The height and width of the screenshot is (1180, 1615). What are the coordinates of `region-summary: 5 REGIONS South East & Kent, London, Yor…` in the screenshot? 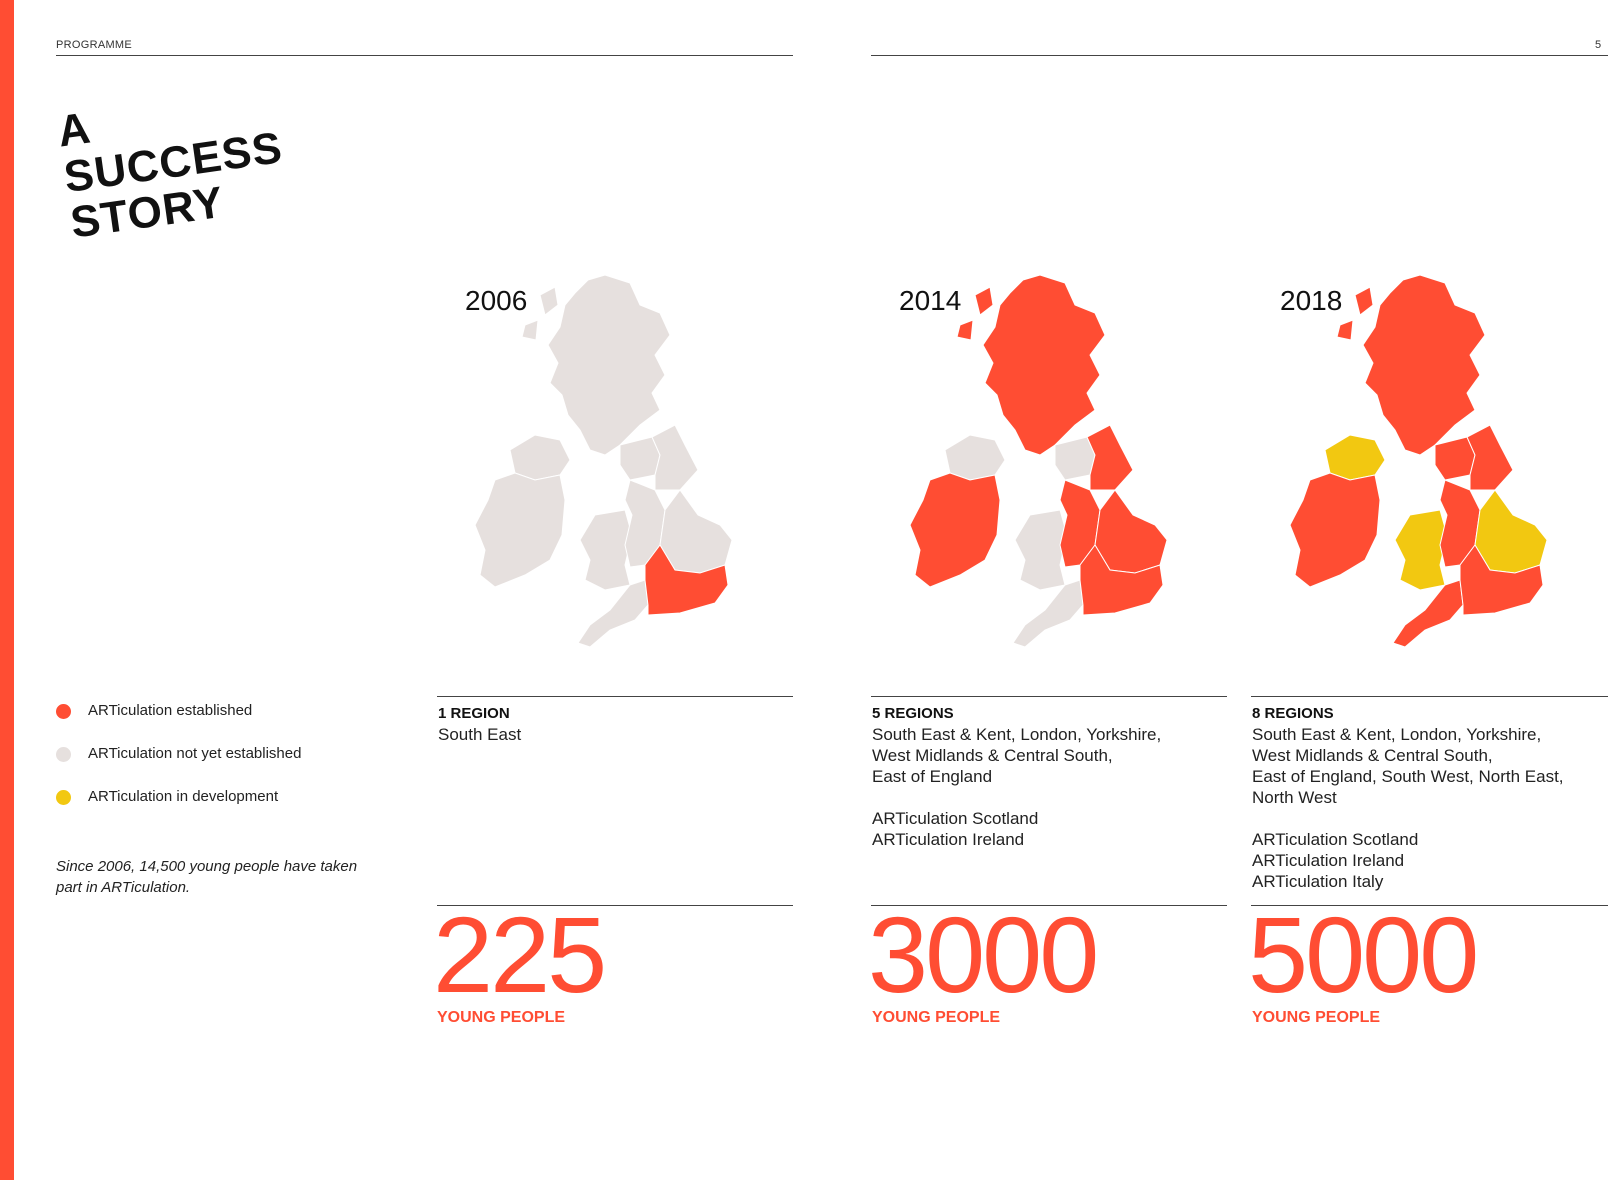 It's located at (1050, 777).